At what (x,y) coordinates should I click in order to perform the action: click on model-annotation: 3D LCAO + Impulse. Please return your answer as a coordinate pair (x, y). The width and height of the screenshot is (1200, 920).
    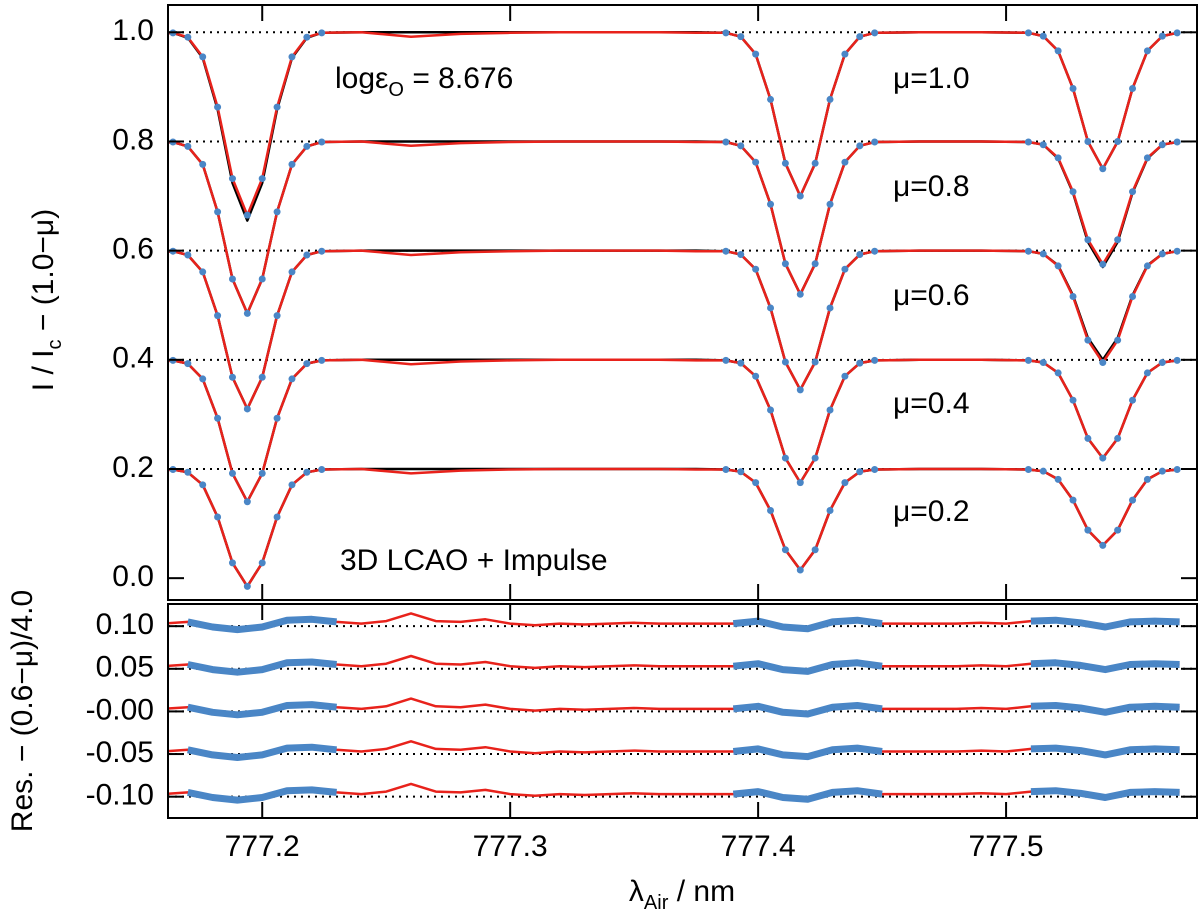
    Looking at the image, I should click on (474, 560).